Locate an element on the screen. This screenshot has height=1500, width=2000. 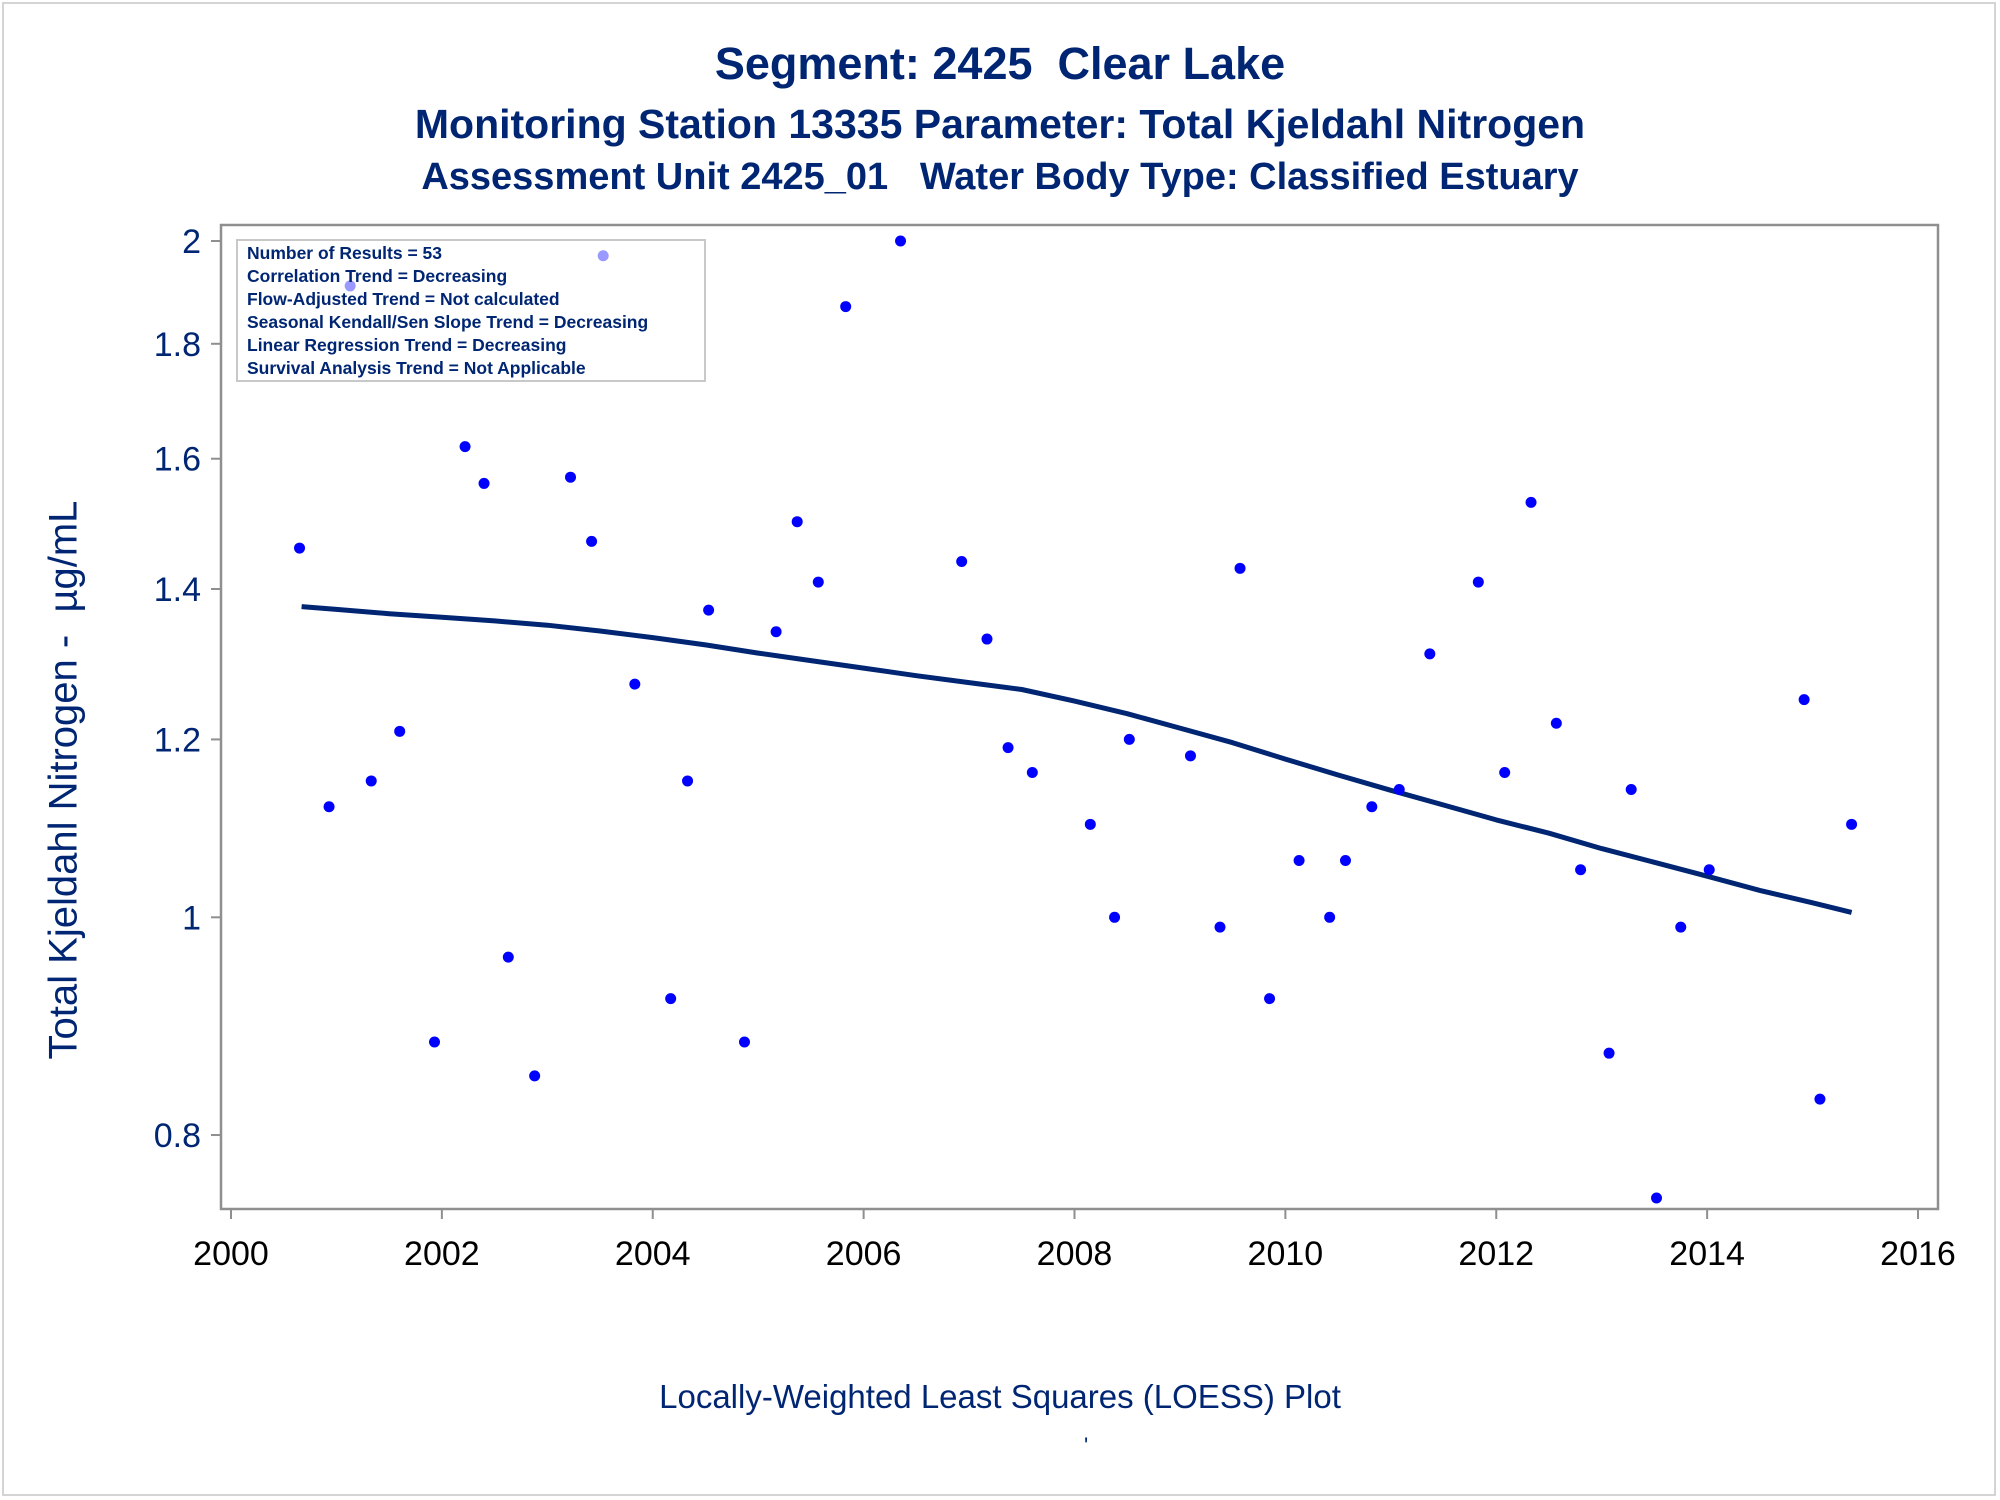
y-tick-label: 1 is located at coordinates (191, 918).